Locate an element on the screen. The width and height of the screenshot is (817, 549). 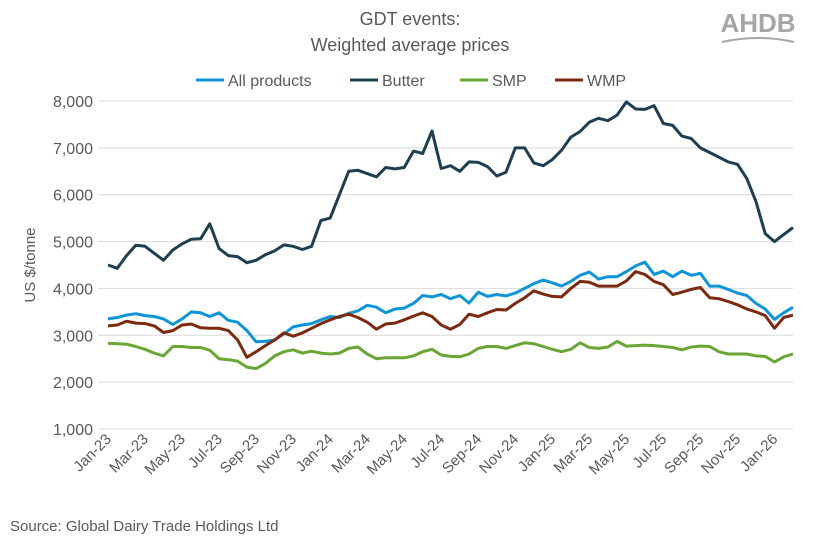
legend: All products Butter SMP WMP is located at coordinates (411, 81).